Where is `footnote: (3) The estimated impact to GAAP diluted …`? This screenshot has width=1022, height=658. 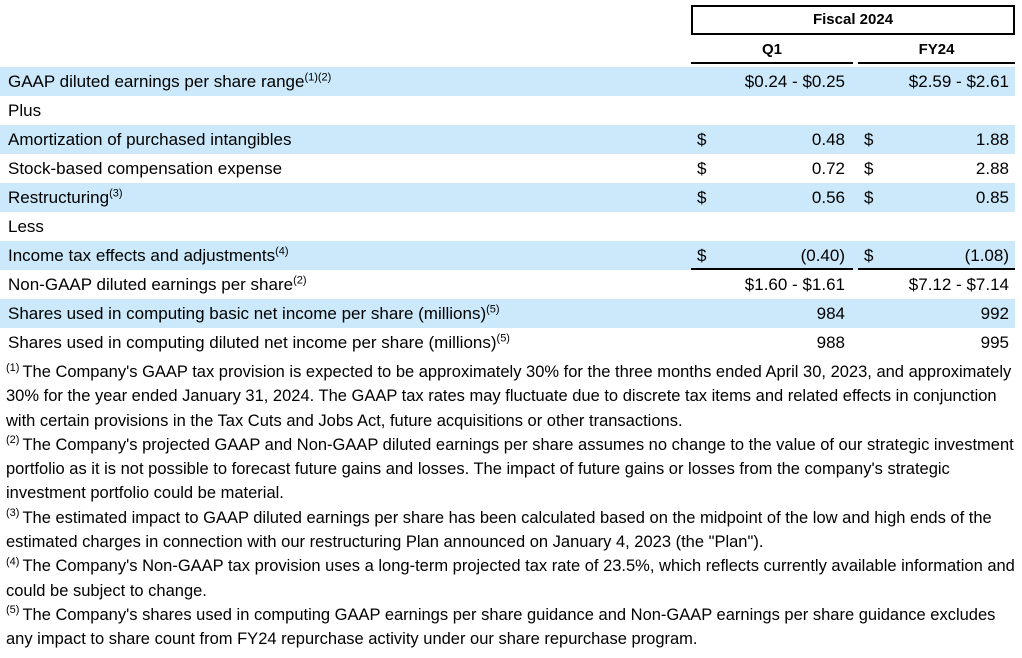
footnote: (3) The estimated impact to GAAP diluted … is located at coordinates (499, 529).